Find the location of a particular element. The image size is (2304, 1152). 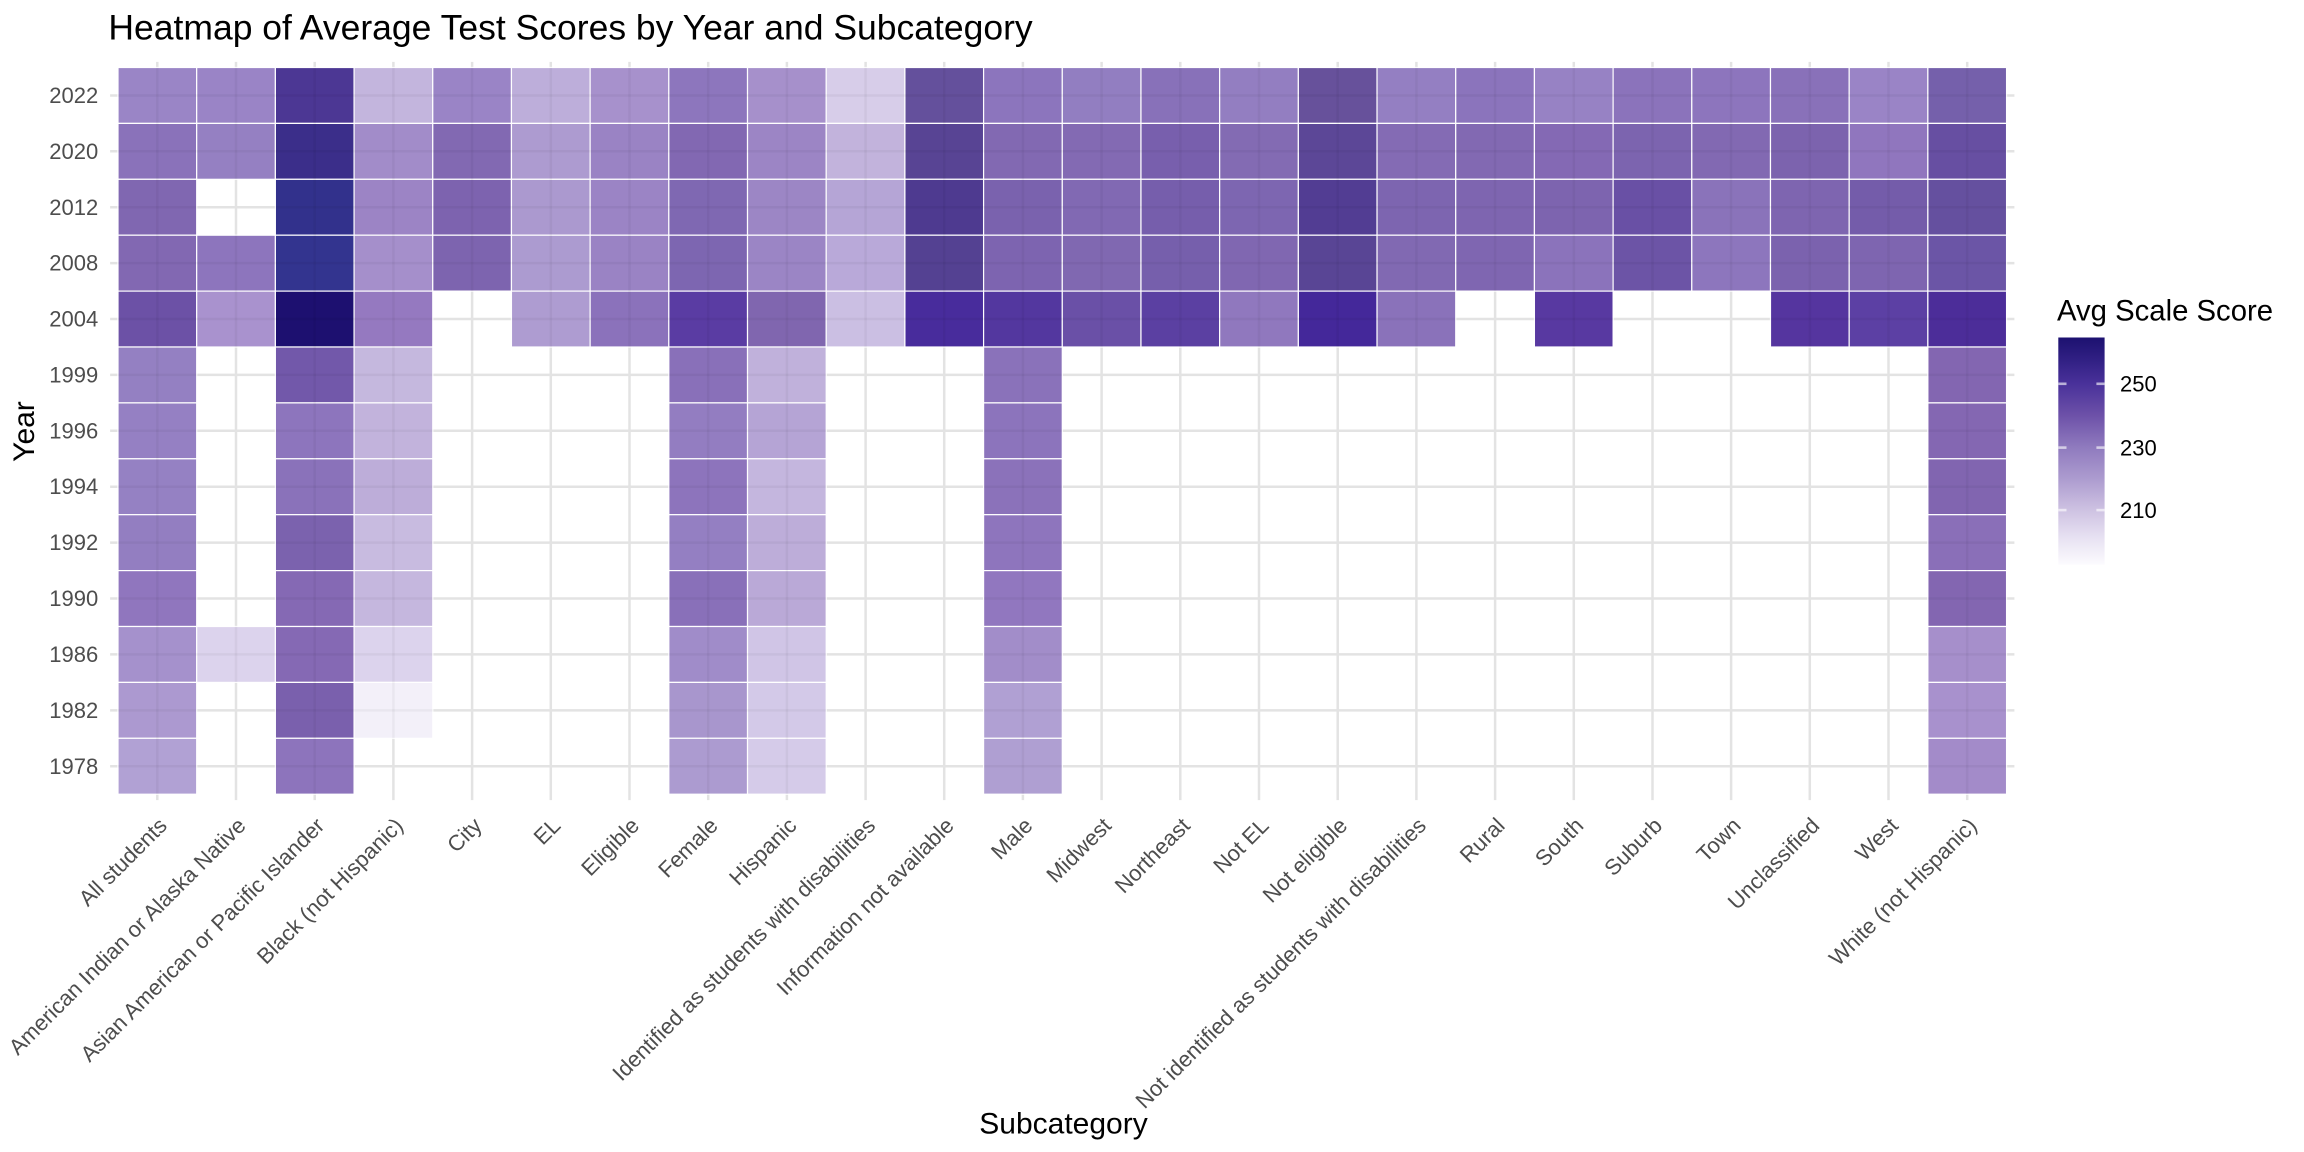

svg-text: 1996 is located at coordinates (73, 430).